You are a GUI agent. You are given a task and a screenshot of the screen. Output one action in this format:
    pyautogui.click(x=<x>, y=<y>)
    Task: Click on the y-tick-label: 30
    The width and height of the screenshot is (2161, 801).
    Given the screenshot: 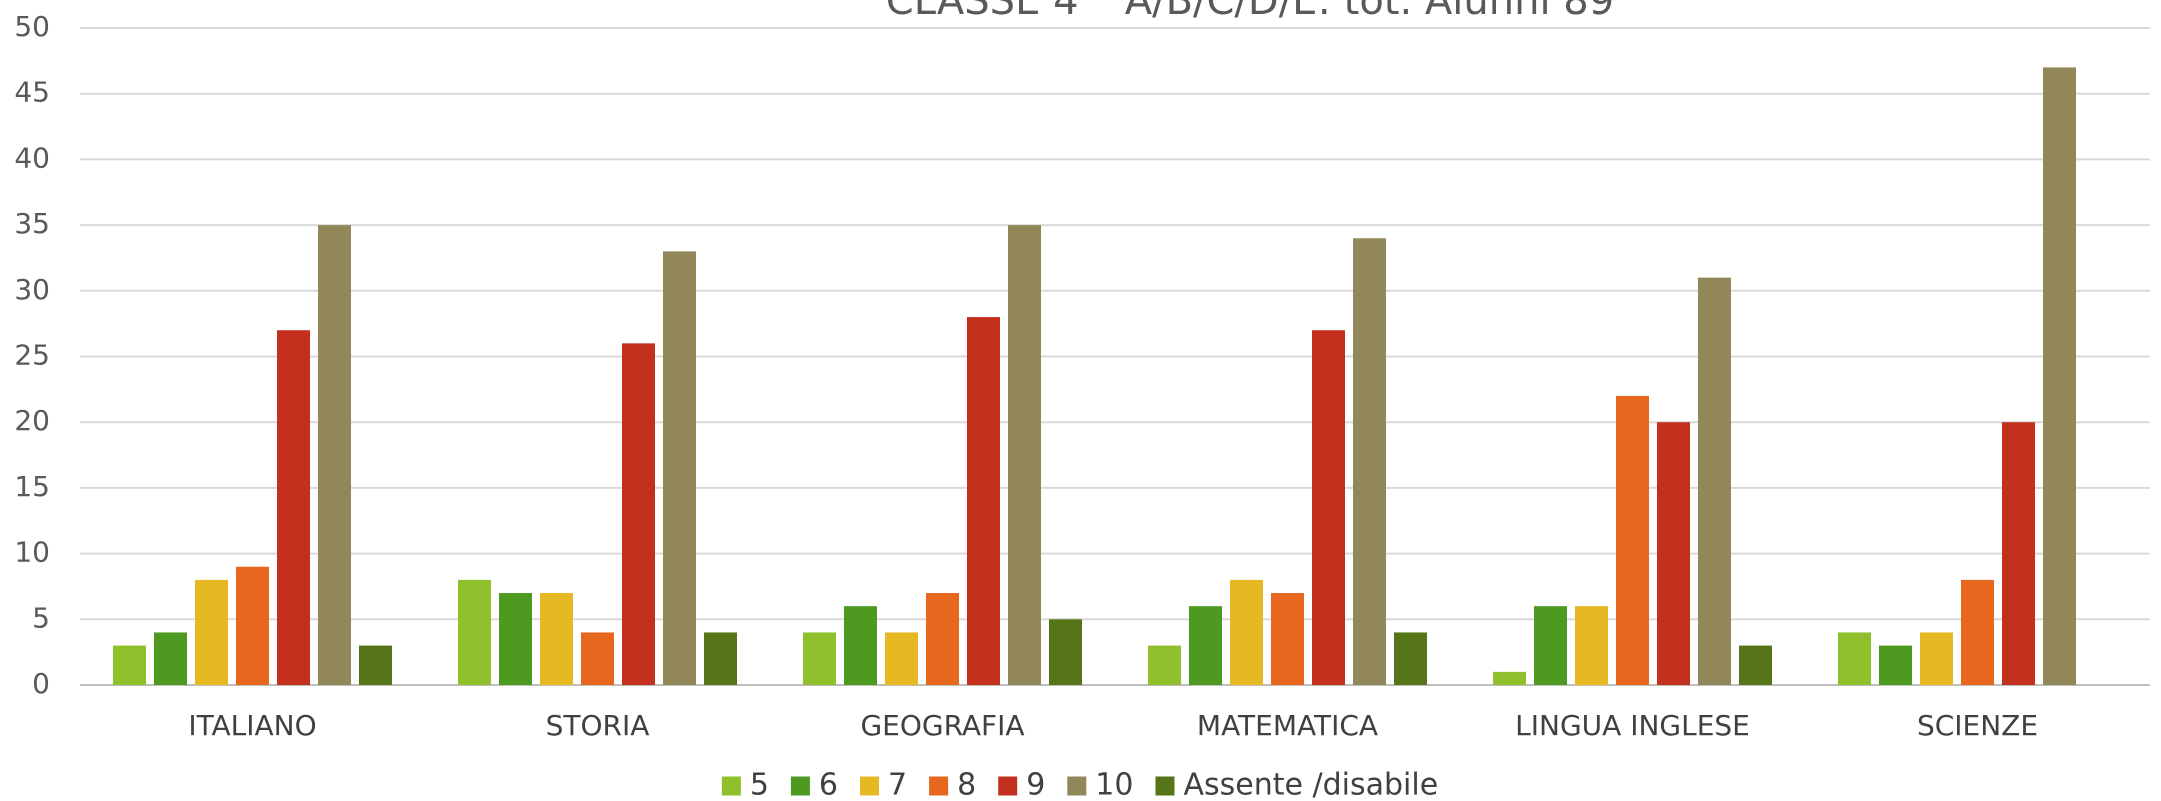 What is the action you would take?
    pyautogui.click(x=32, y=289)
    